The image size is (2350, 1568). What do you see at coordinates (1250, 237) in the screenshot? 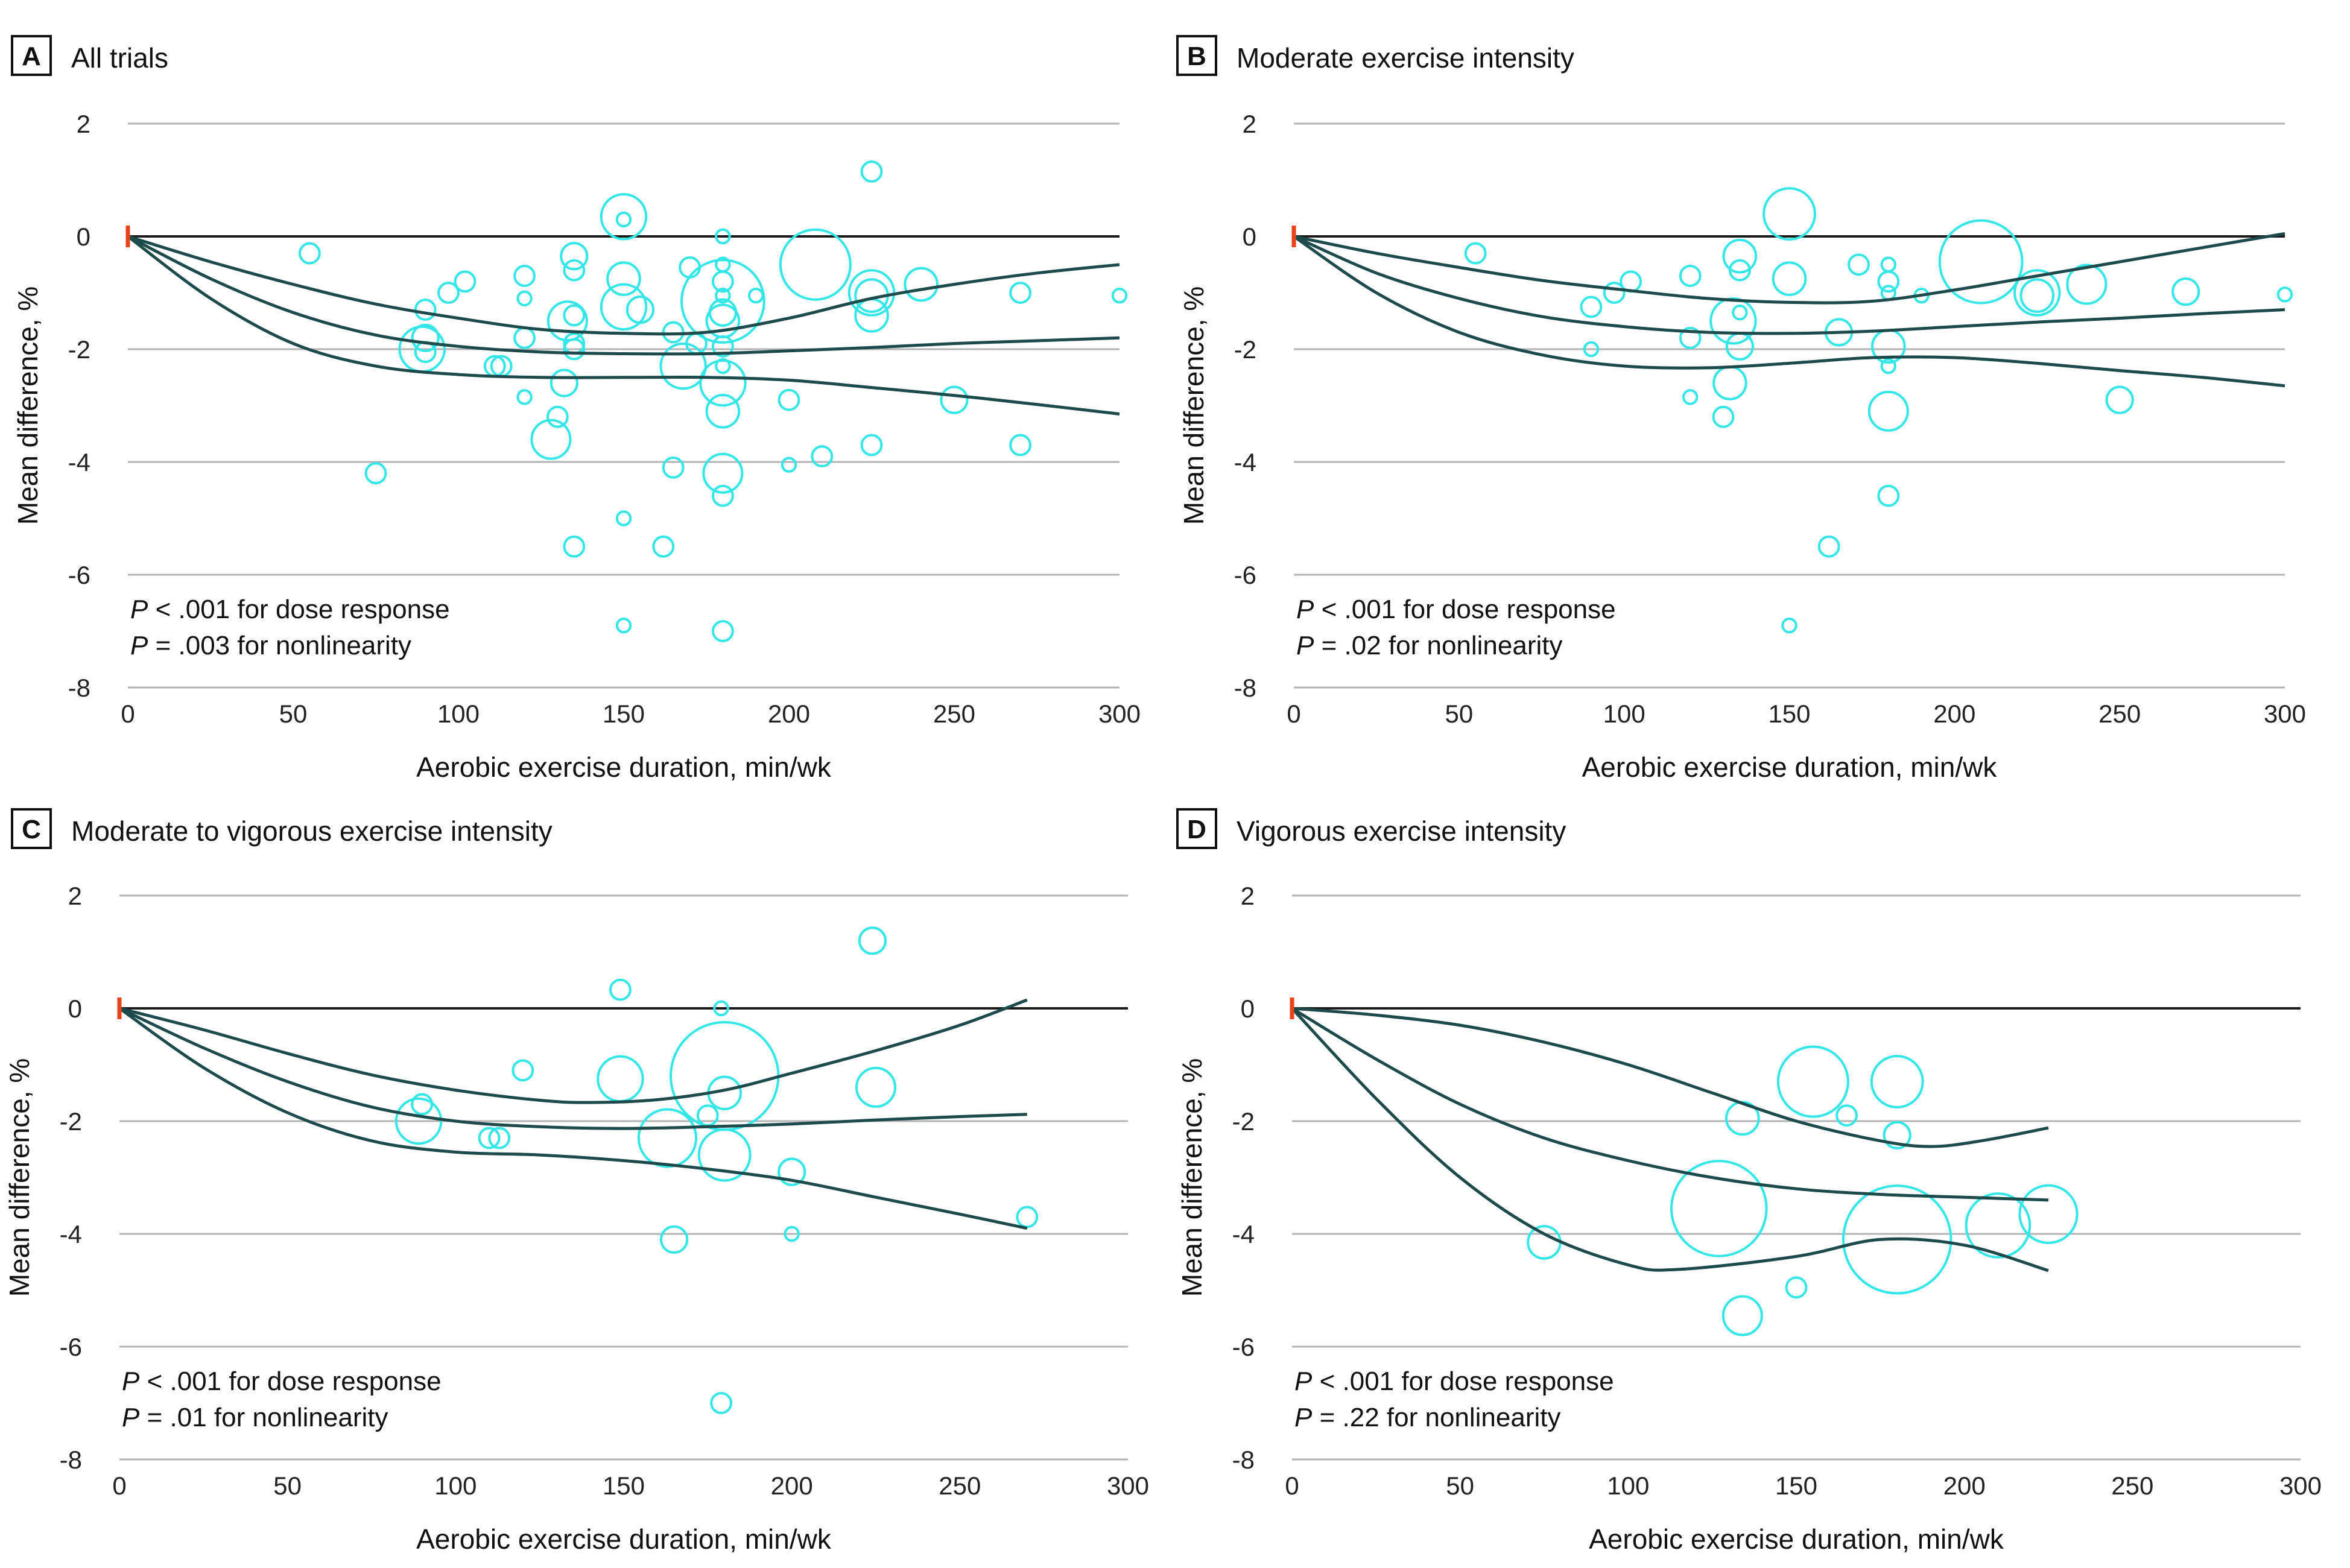
I see `y-tick-label: 0` at bounding box center [1250, 237].